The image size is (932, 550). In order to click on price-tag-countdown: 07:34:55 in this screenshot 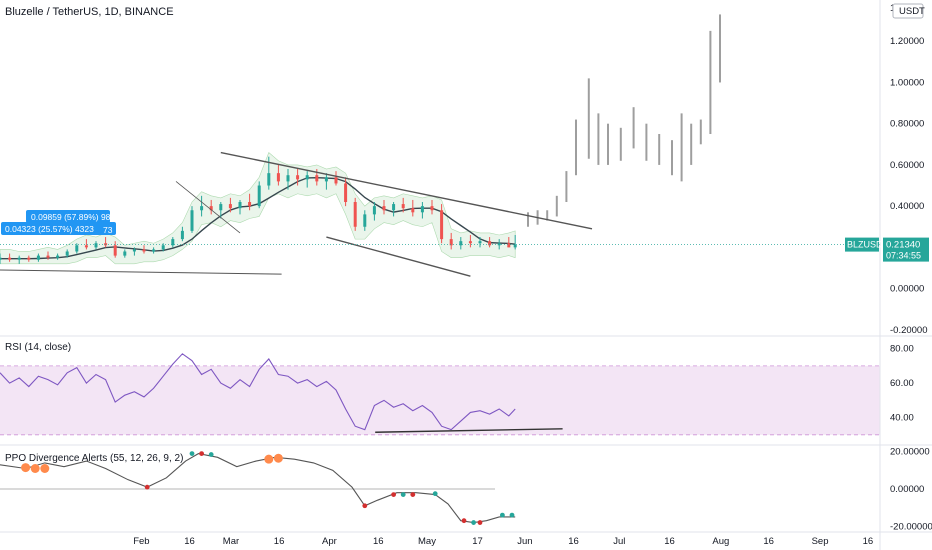, I will do `click(903, 256)`.